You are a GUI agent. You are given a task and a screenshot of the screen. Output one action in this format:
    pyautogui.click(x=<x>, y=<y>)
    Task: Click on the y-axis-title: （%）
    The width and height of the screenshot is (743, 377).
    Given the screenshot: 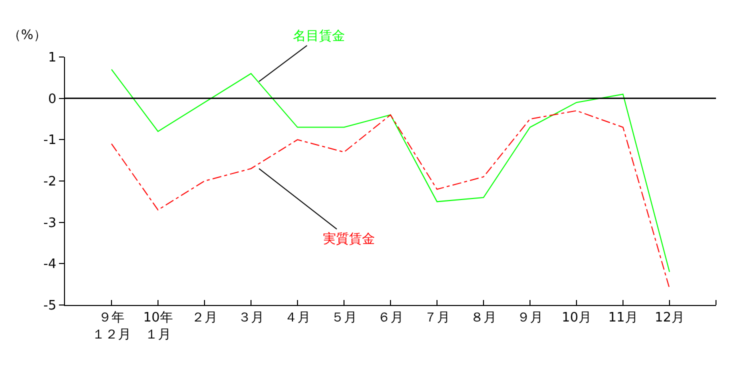 What is the action you would take?
    pyautogui.click(x=27, y=35)
    